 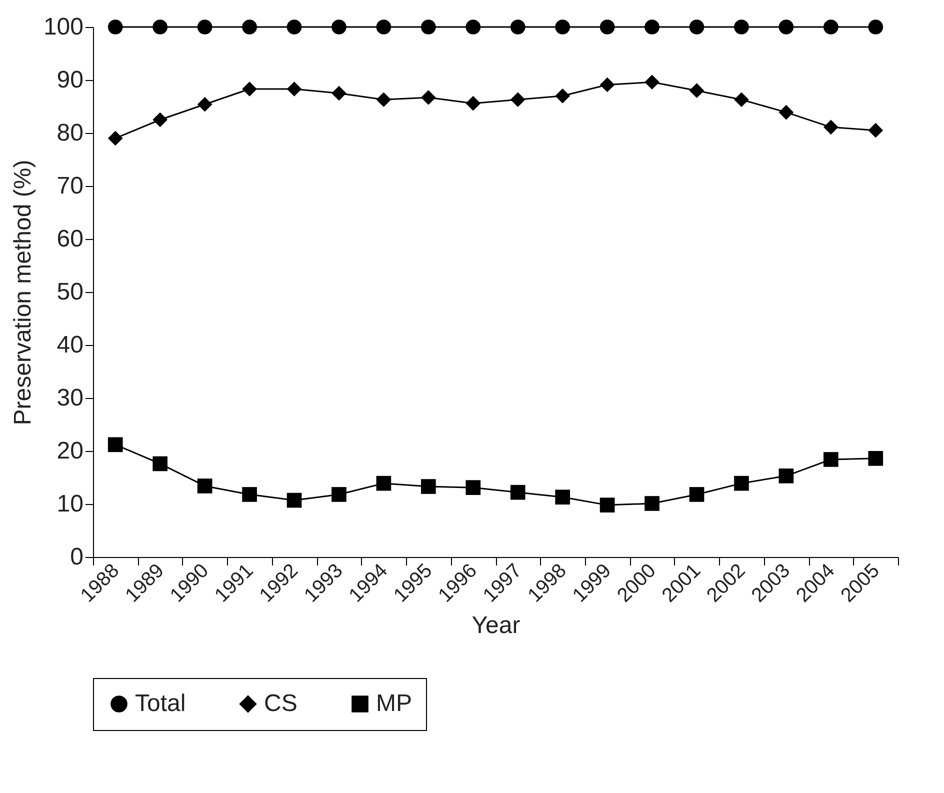 What do you see at coordinates (281, 703) in the screenshot?
I see `legend-label: CS` at bounding box center [281, 703].